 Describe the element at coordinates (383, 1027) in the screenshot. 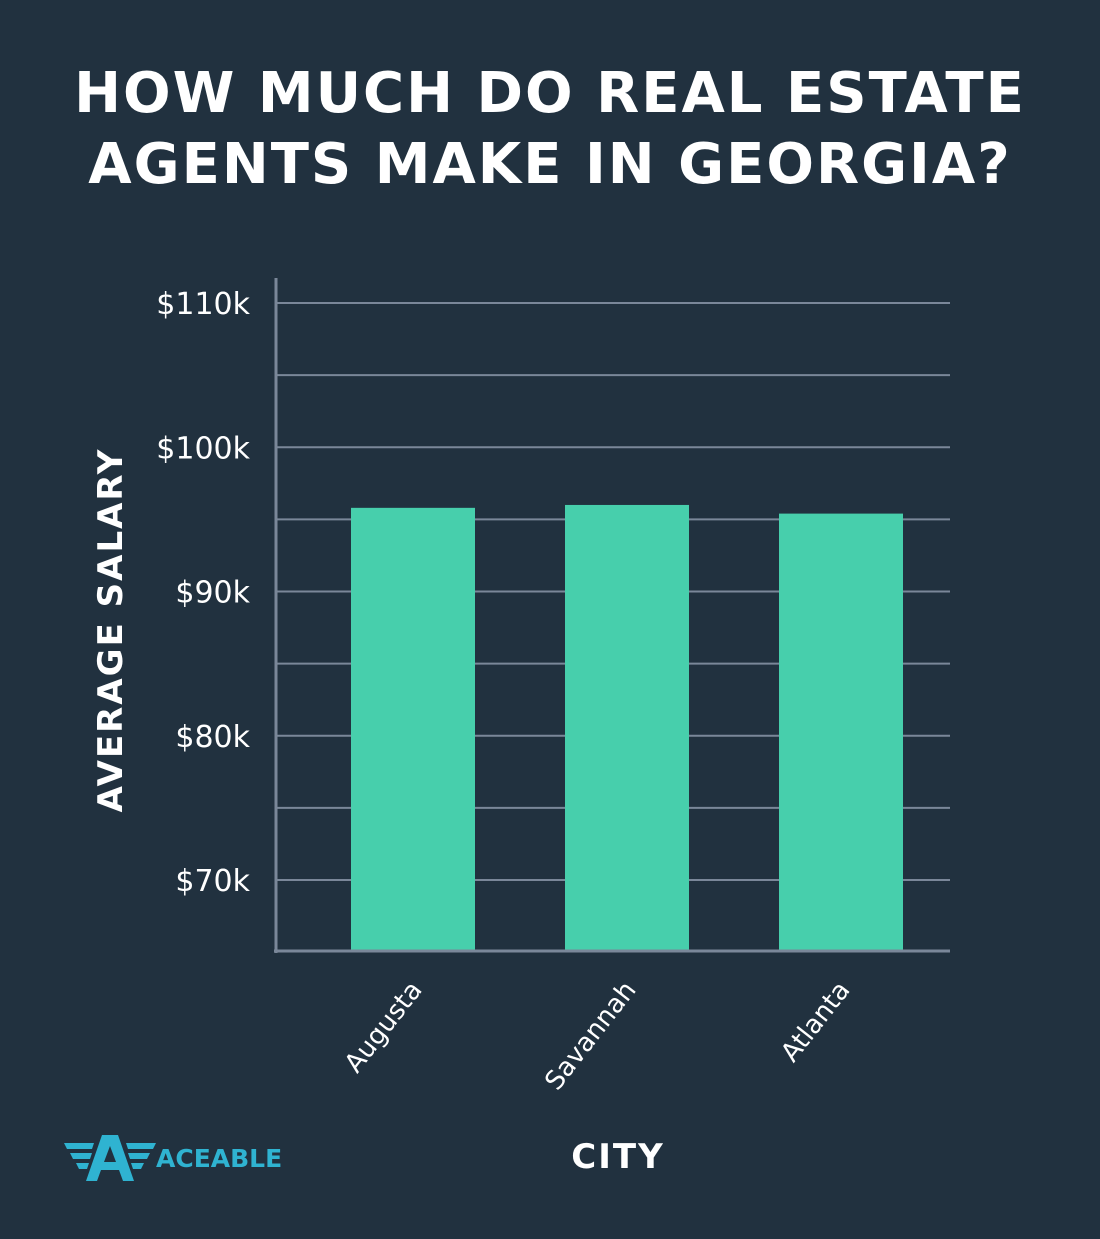

I see `x-tick-label-augusta: Augusta` at that location.